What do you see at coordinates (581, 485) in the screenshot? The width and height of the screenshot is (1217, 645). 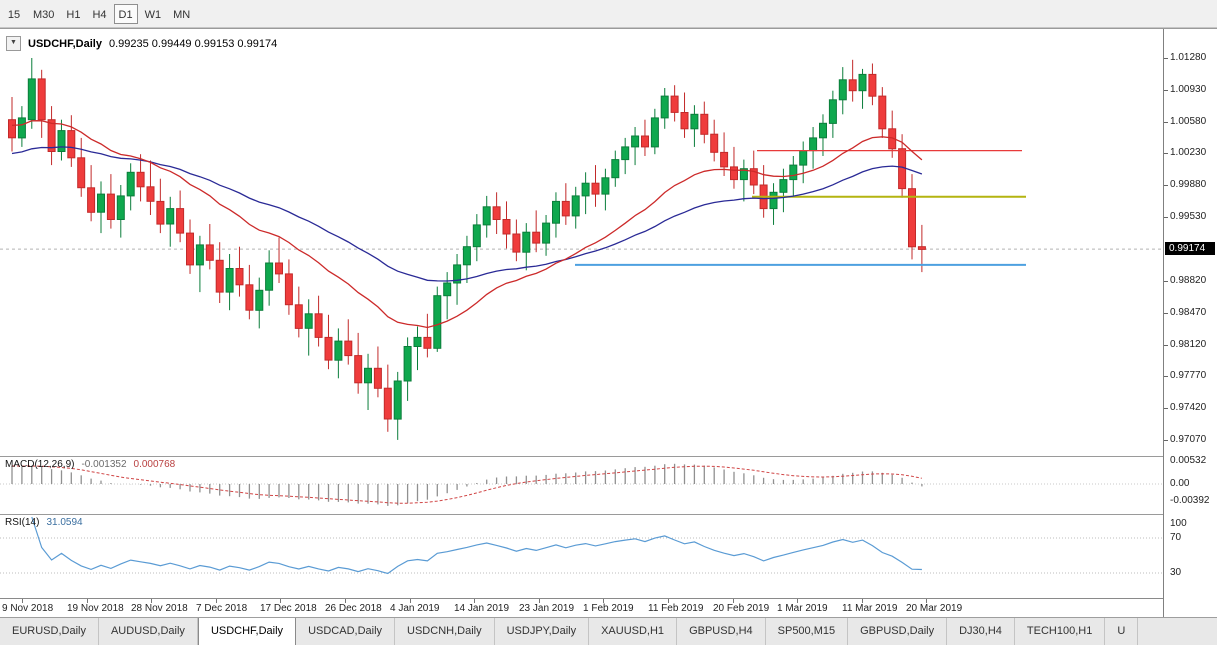 I see `macd-canvas` at bounding box center [581, 485].